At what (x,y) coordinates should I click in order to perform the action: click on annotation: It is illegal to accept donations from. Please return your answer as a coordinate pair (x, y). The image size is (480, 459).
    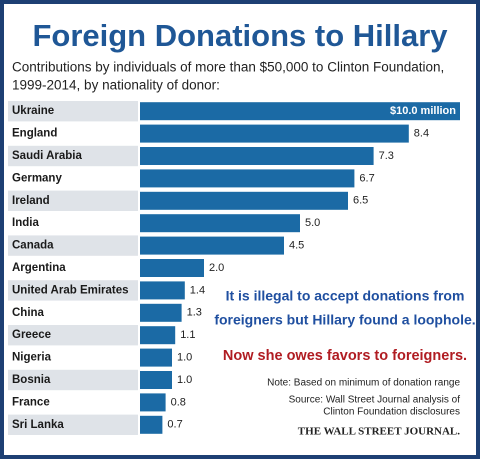
    Looking at the image, I should click on (345, 296).